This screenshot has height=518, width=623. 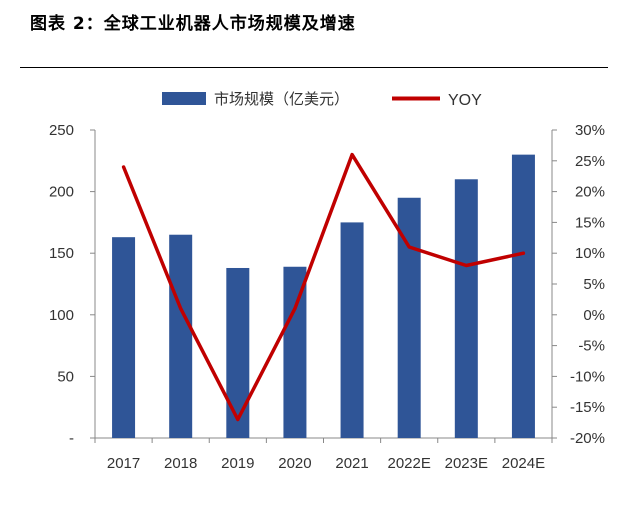 What do you see at coordinates (590, 192) in the screenshot?
I see `right-tick-label: 20%` at bounding box center [590, 192].